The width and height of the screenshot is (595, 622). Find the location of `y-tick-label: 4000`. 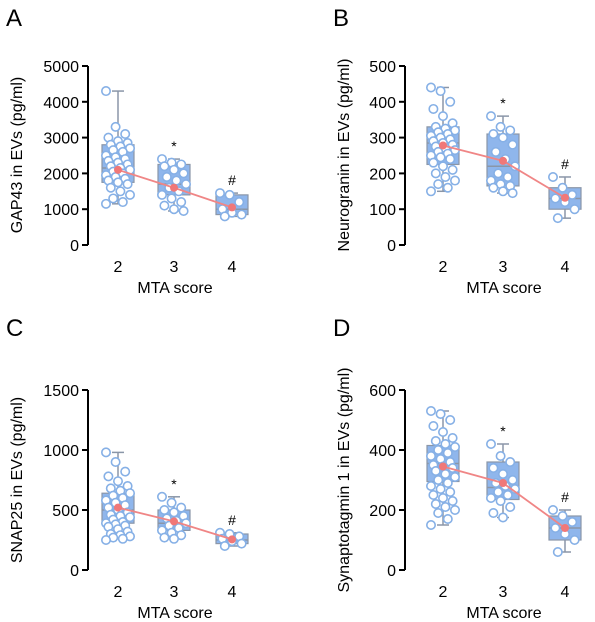

y-tick-label: 4000 is located at coordinates (61, 103).